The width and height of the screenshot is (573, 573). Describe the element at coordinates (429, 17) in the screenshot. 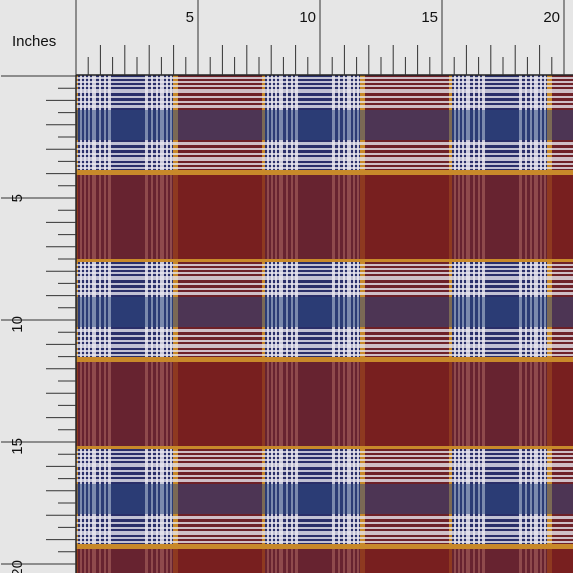

I see `top-ruler-label: 15` at that location.